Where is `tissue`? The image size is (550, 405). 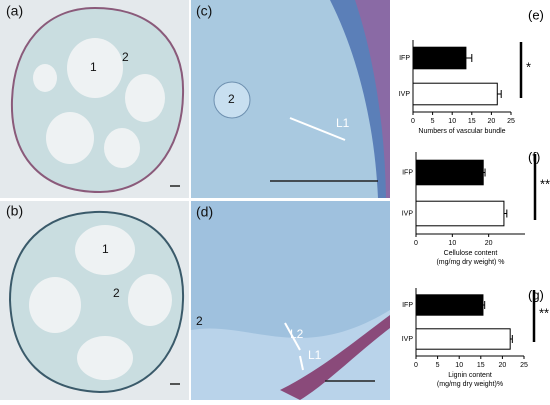 tissue is located at coordinates (290, 355).